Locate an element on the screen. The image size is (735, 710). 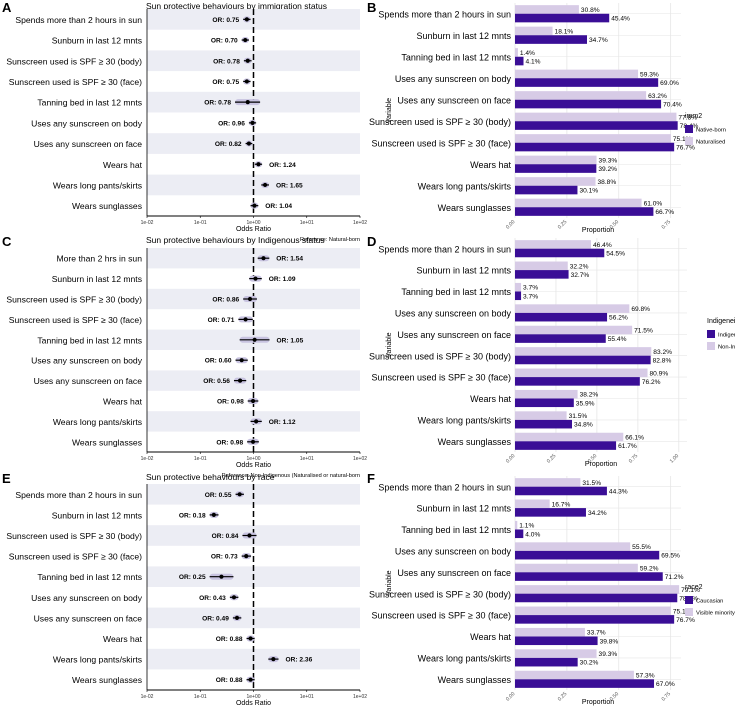
bar-label-visible-minority: 33.7% is located at coordinates (596, 633).